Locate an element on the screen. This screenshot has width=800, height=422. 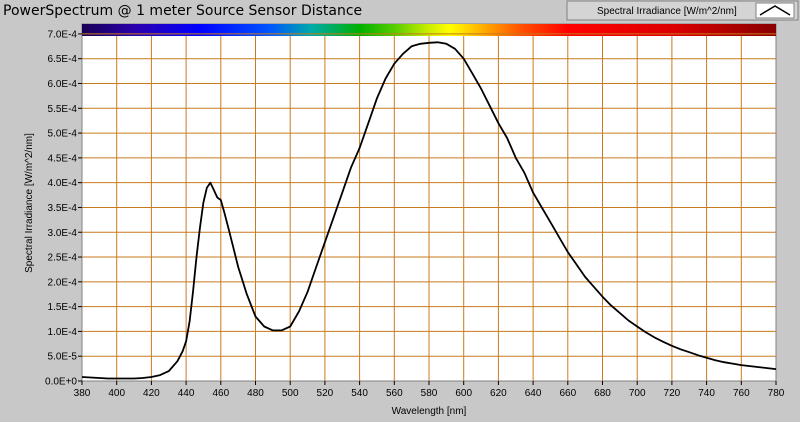
y-axis-label: Spectral Irradiance [W/m^2/nm] is located at coordinates (29, 203).